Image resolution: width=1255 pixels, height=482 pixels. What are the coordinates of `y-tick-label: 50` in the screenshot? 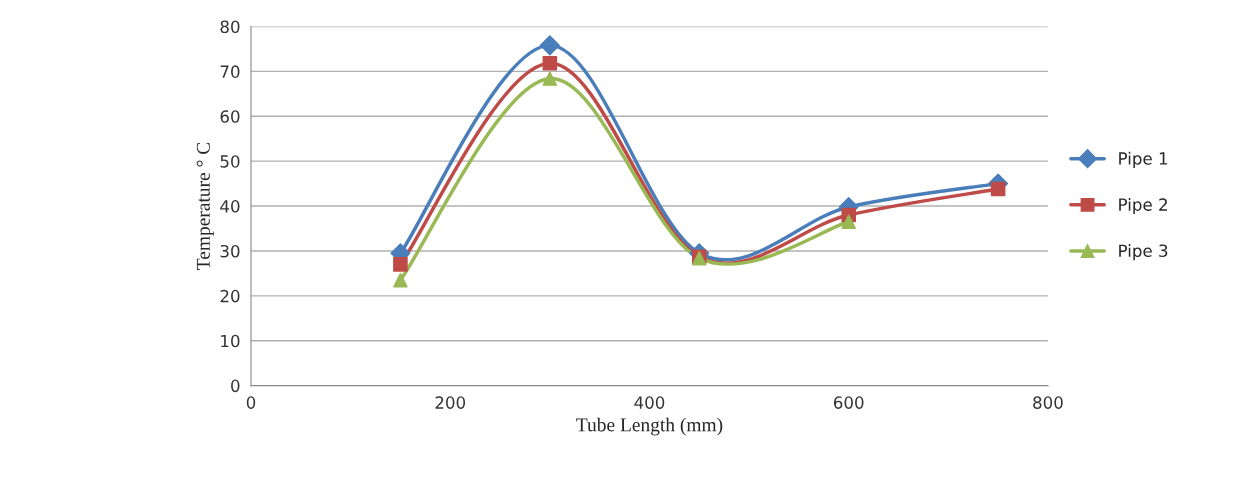 It's located at (230, 161).